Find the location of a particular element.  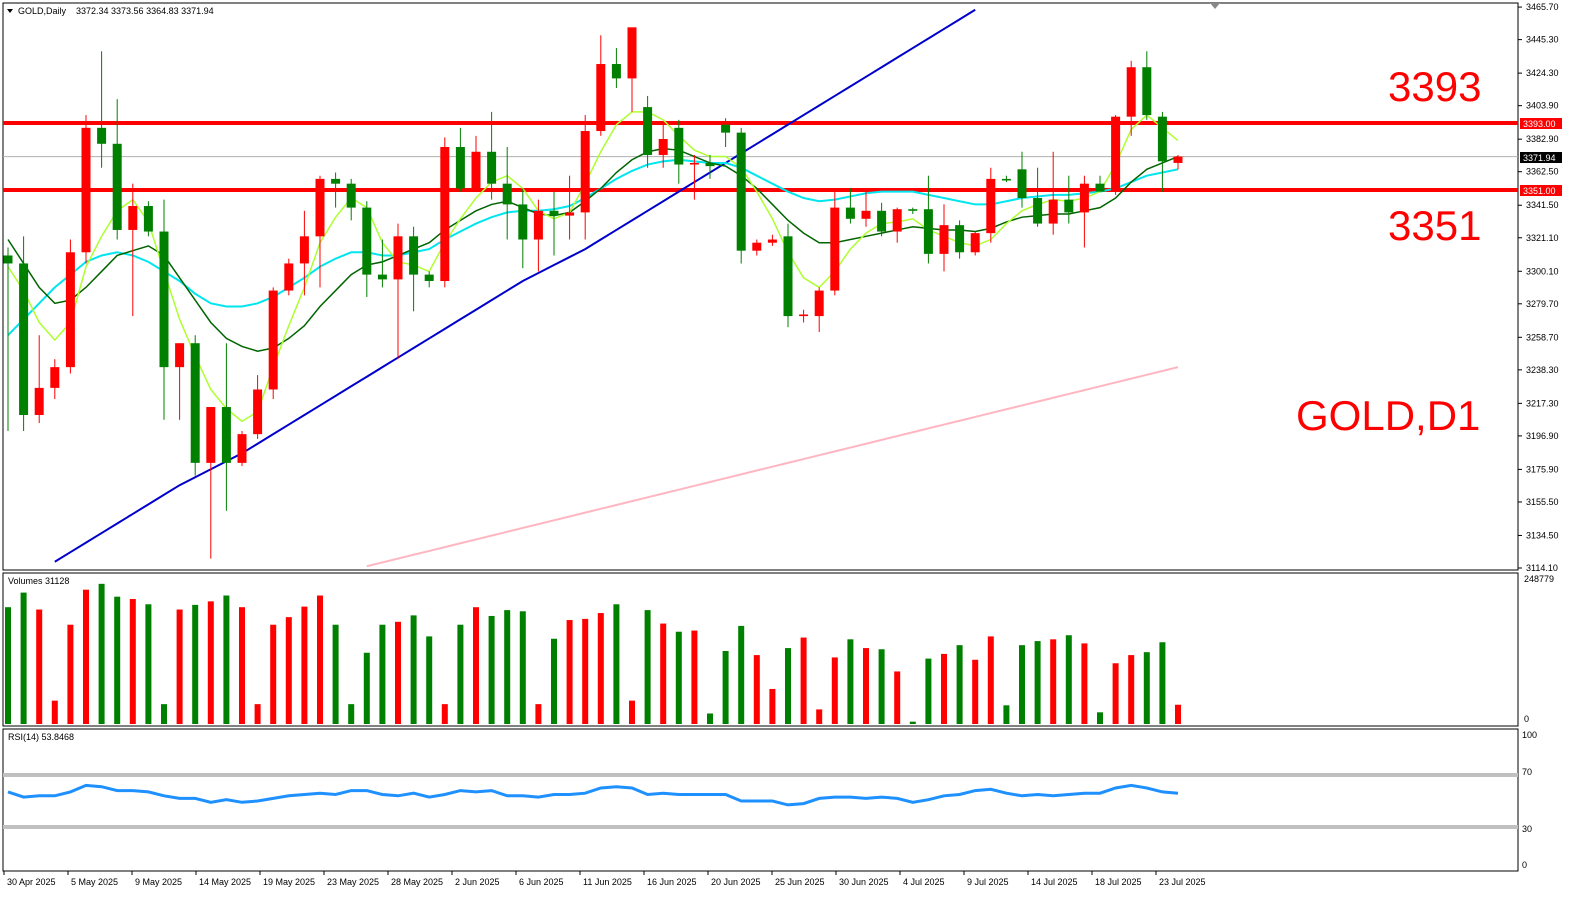

price-tick-label: 3465.70 is located at coordinates (1542, 7).